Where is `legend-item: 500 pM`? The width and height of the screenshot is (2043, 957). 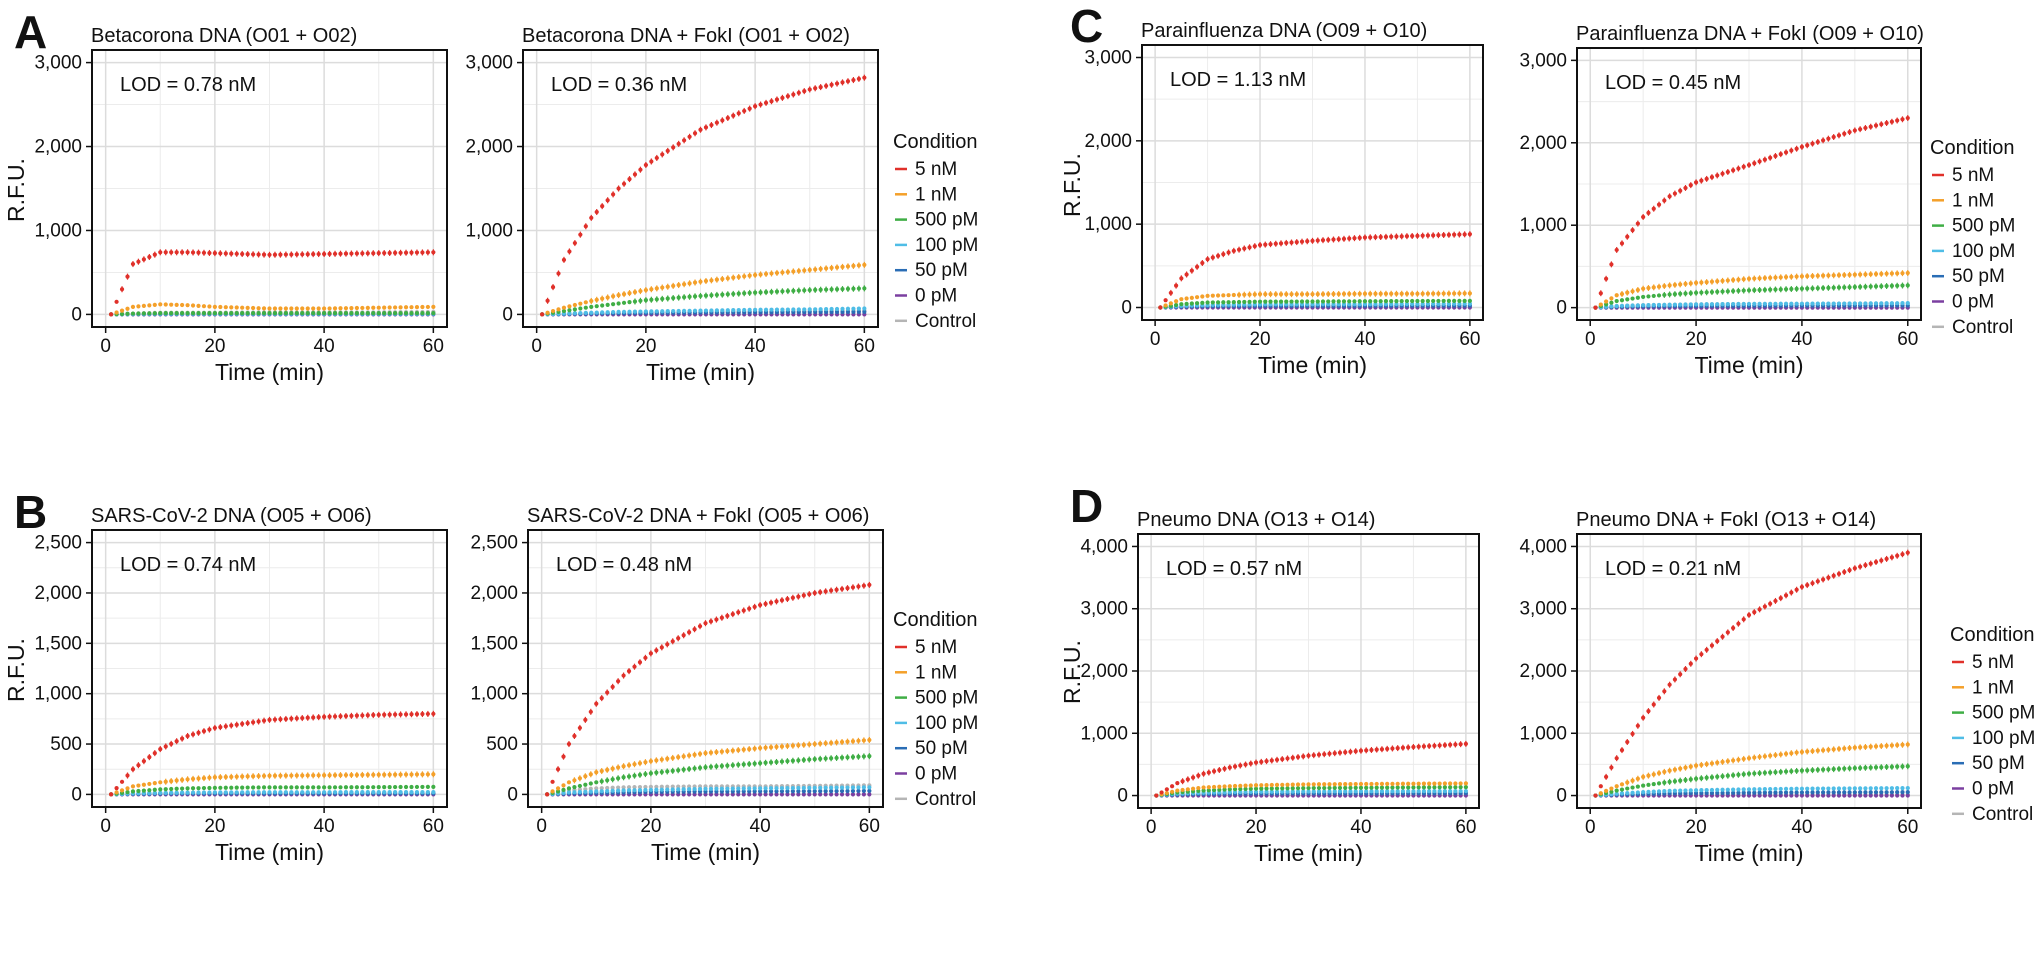 legend-item: 500 pM is located at coordinates (1983, 226).